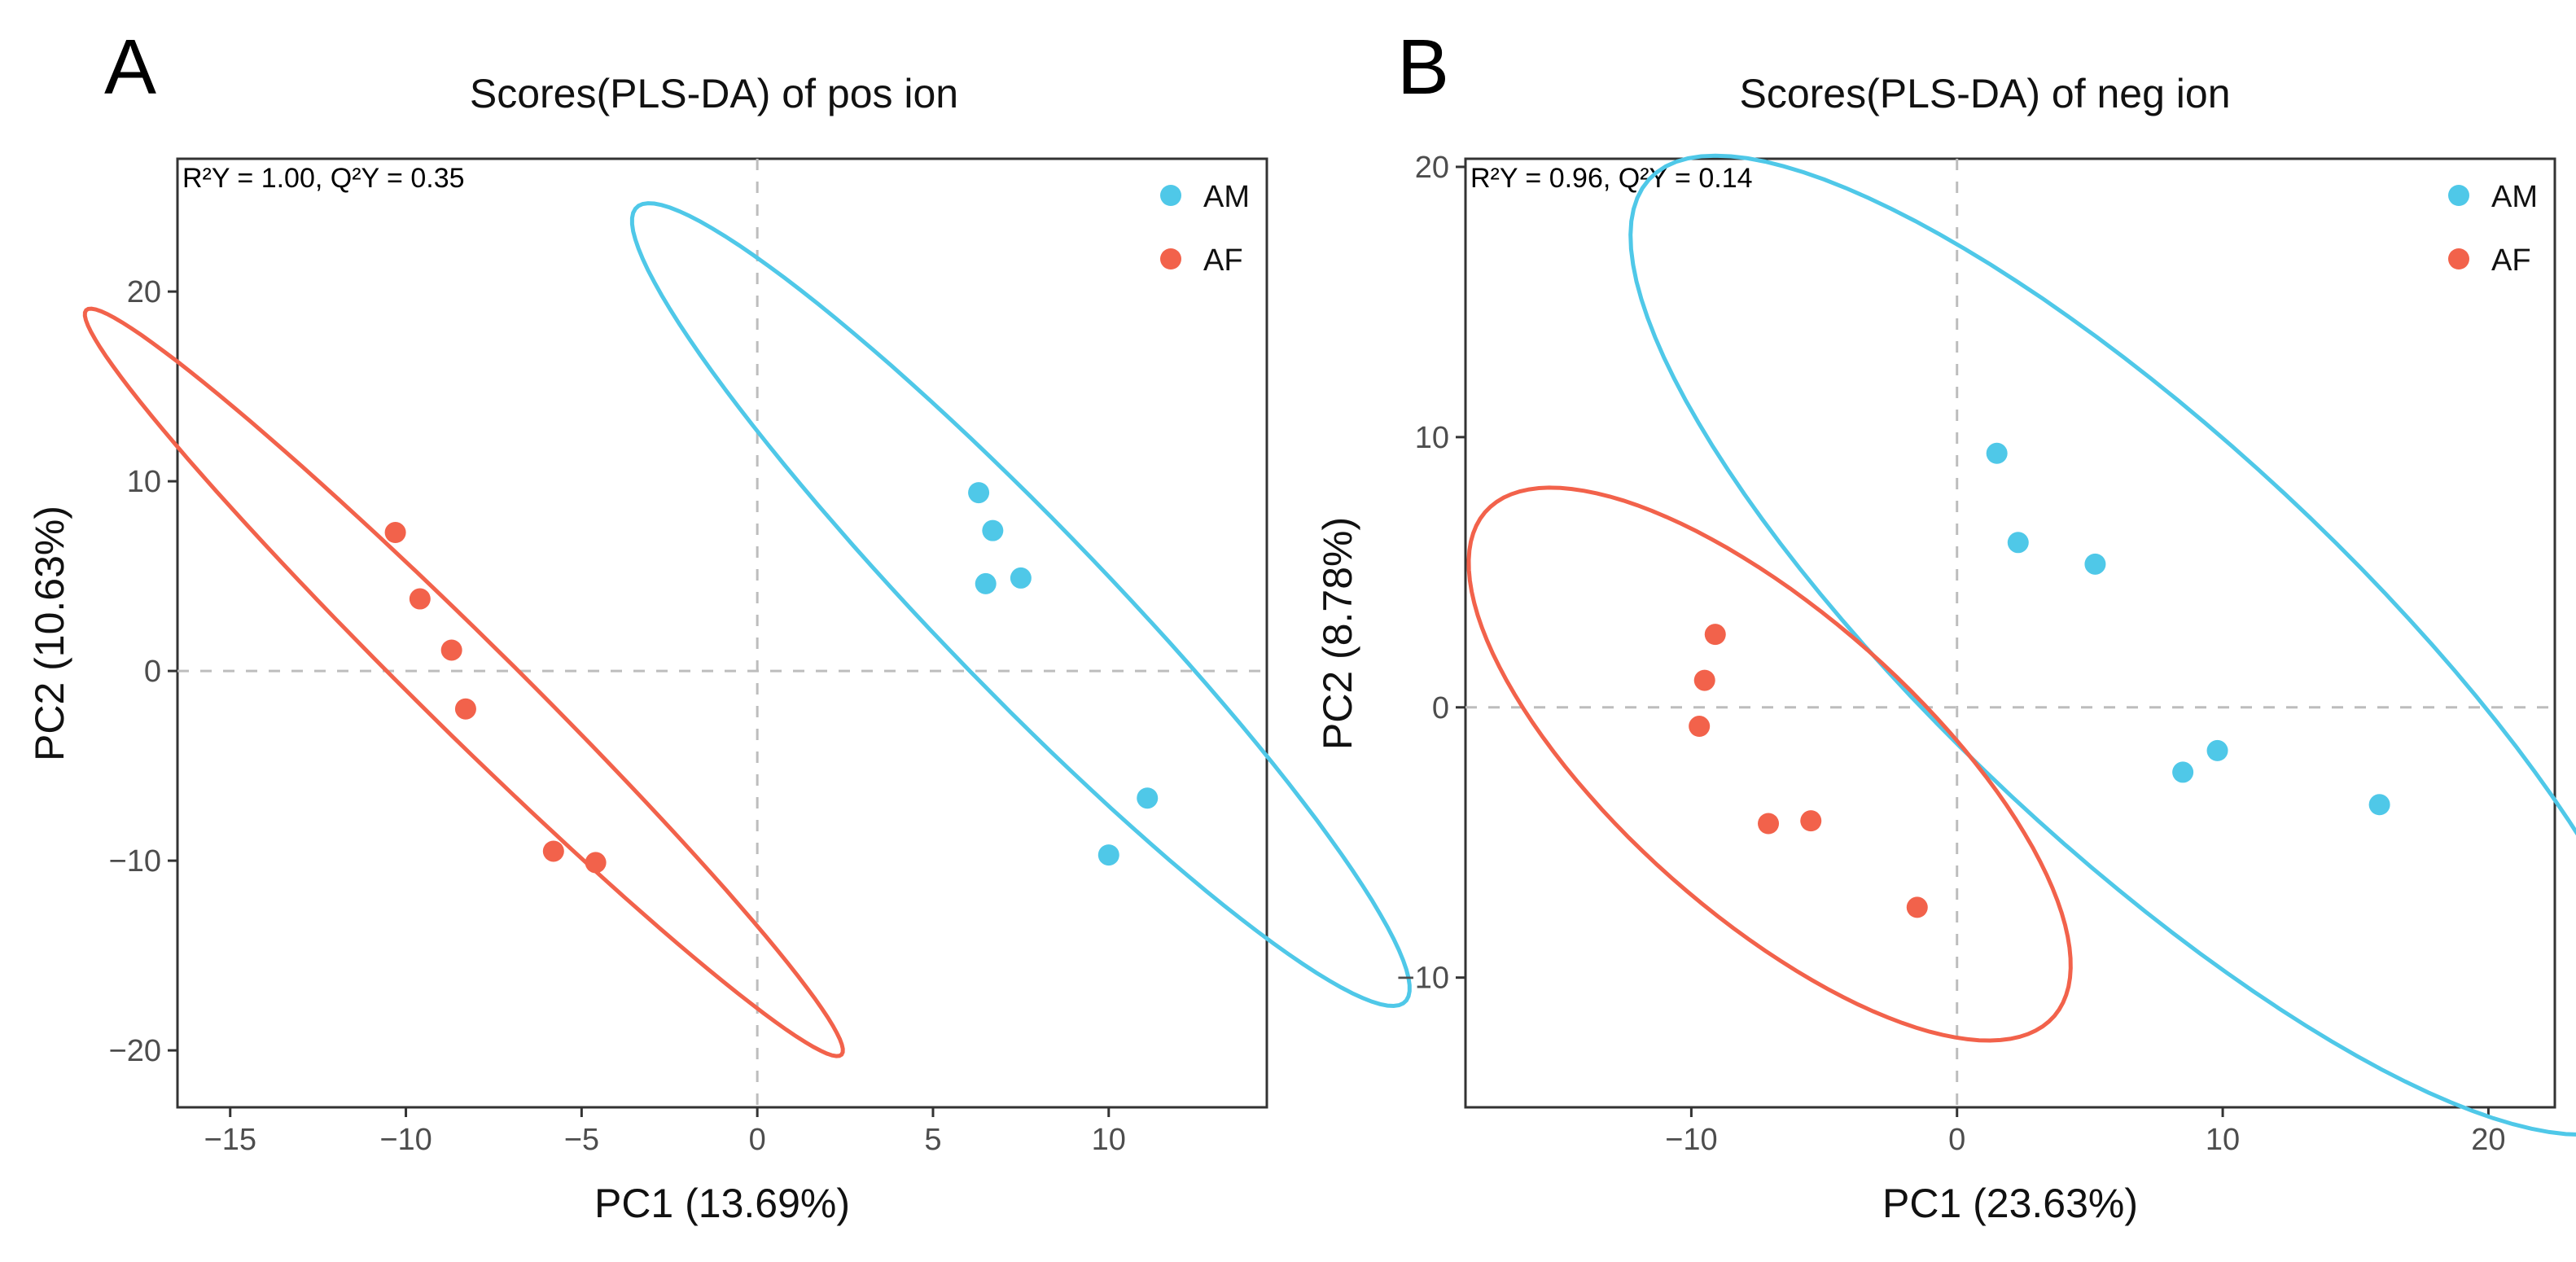 This screenshot has width=2576, height=1262. I want to click on x-tick-label: 20, so click(2488, 1140).